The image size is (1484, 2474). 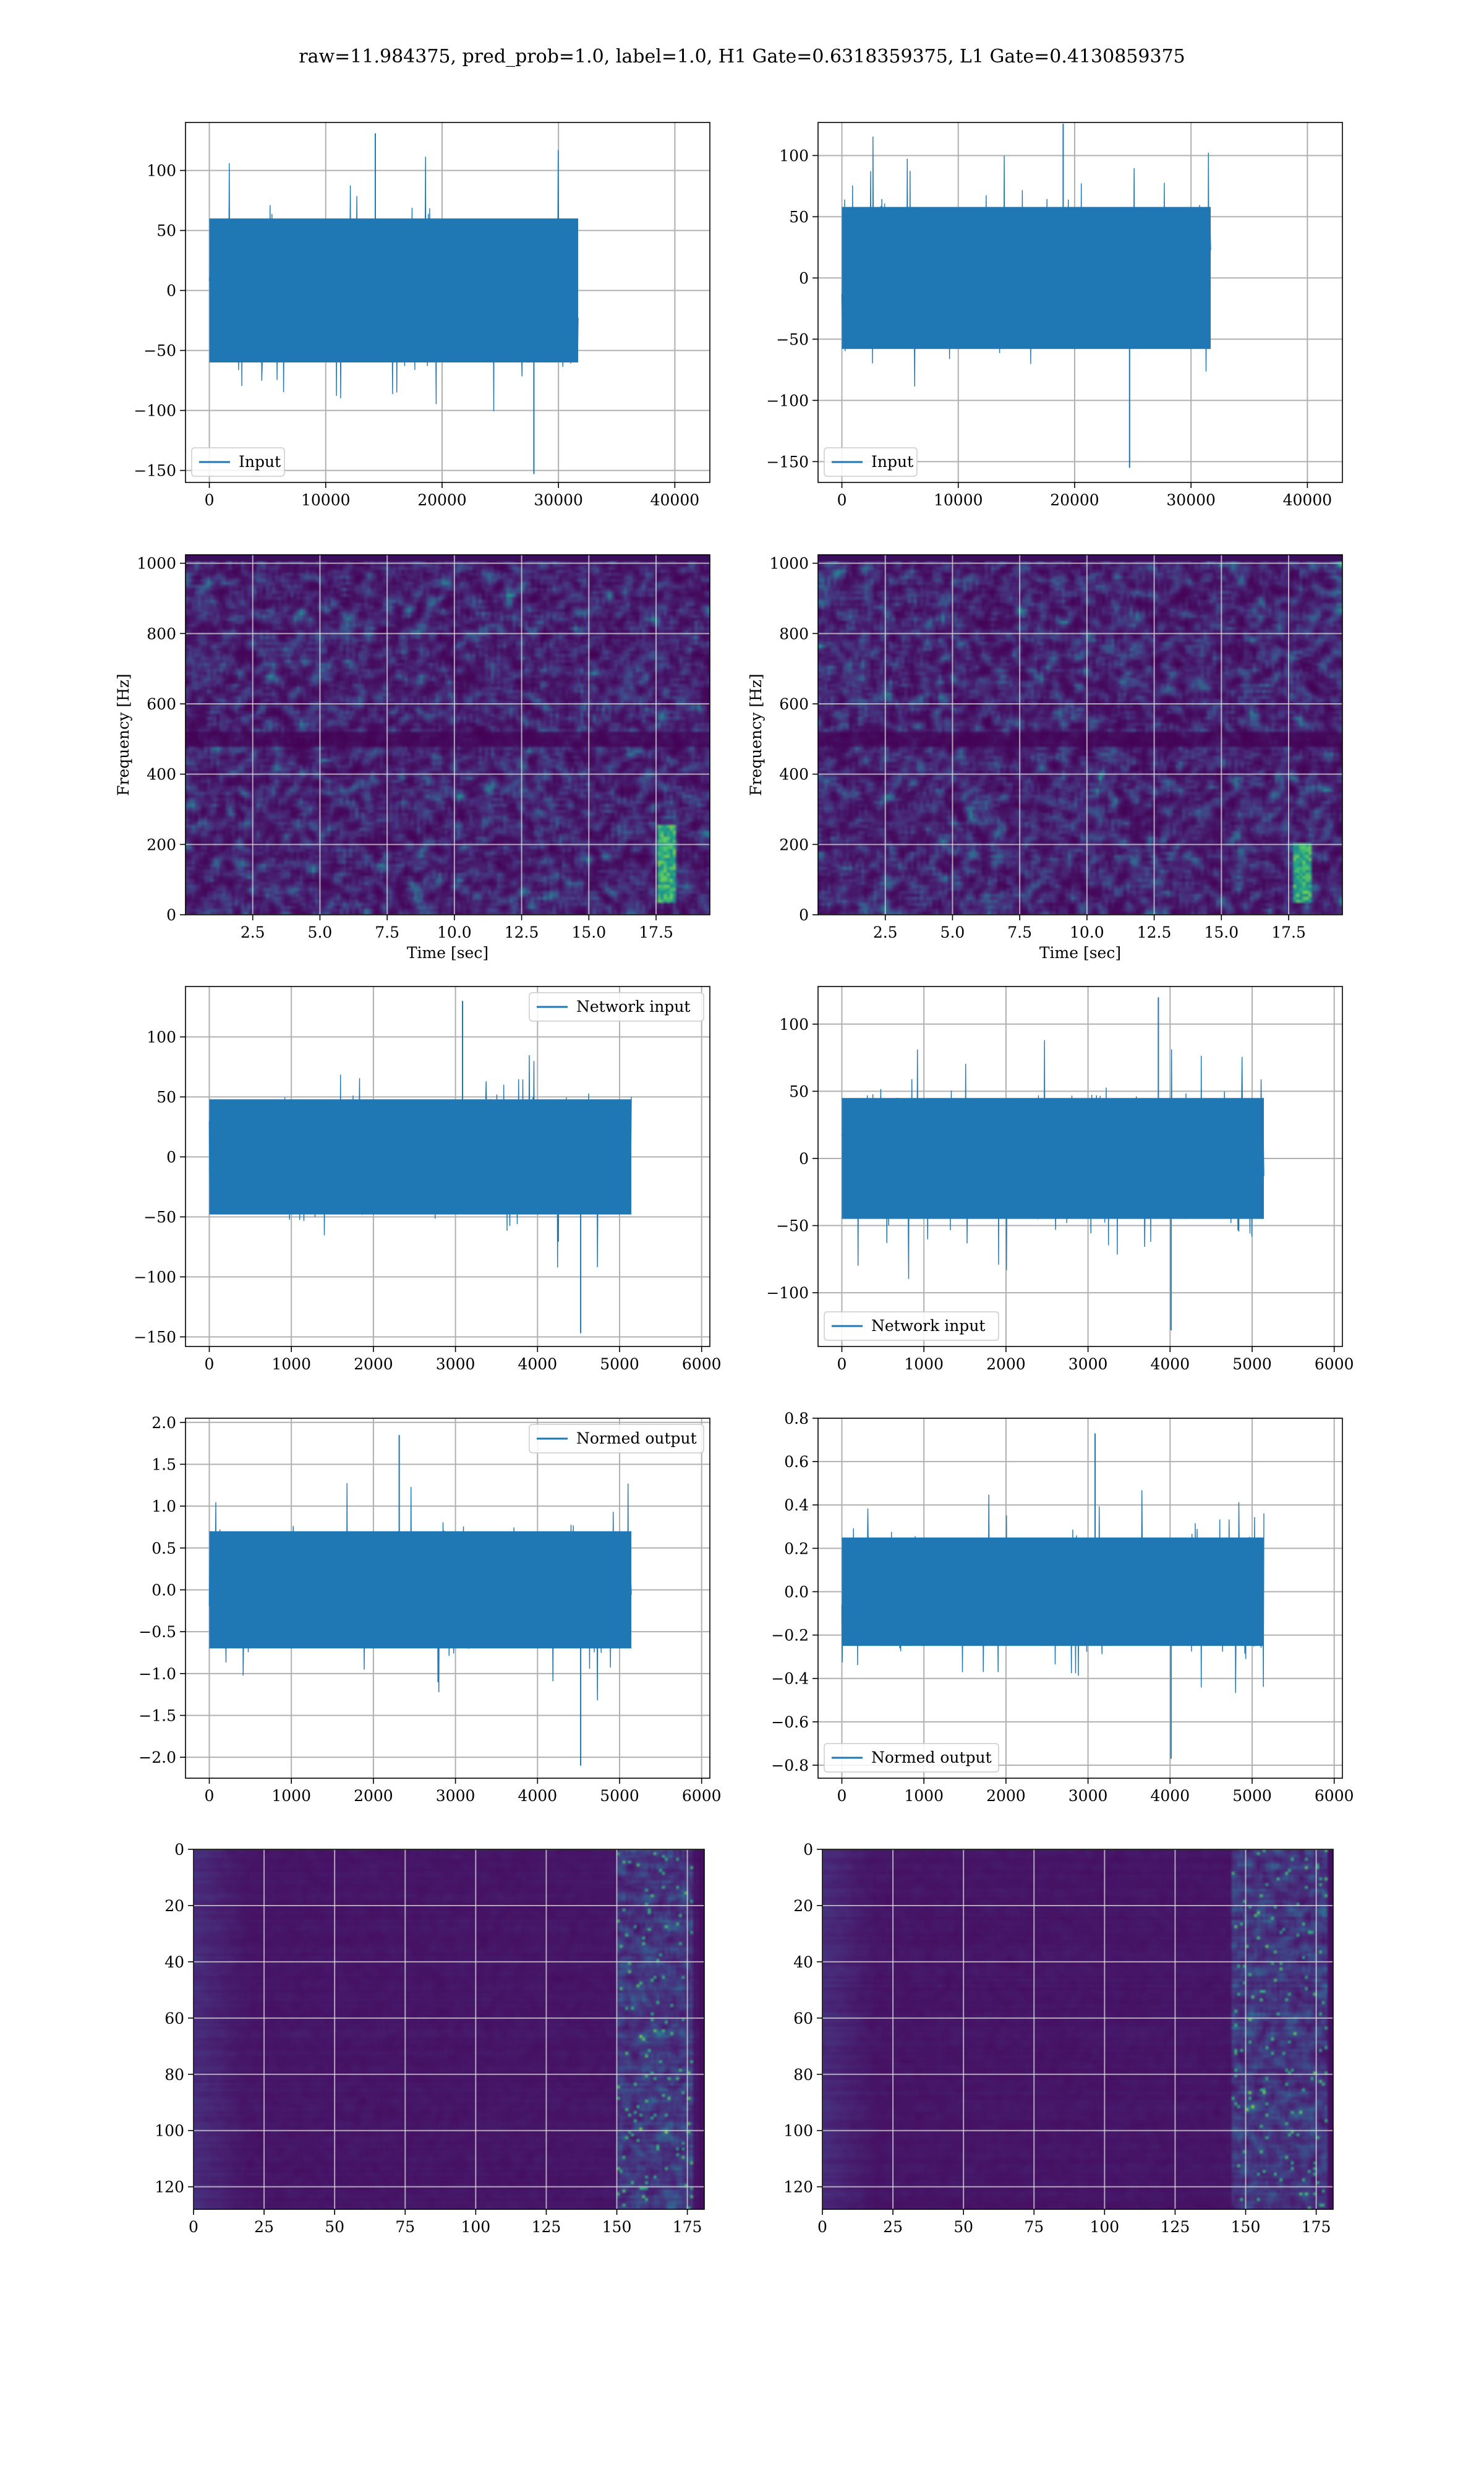 What do you see at coordinates (157, 1674) in the screenshot?
I see `y-tick-label: −1.0` at bounding box center [157, 1674].